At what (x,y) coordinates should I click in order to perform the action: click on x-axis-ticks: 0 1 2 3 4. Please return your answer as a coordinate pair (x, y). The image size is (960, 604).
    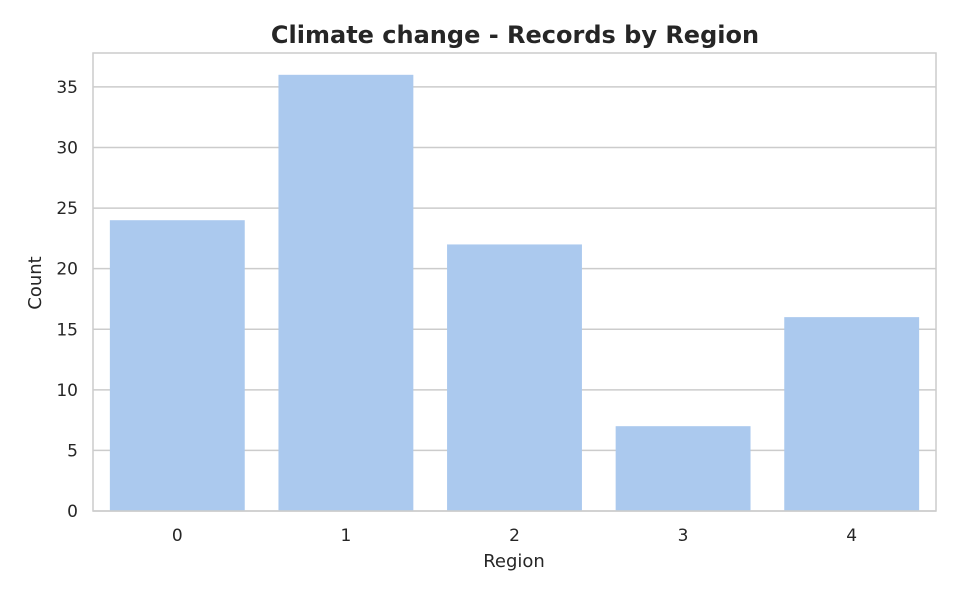
    Looking at the image, I should click on (514, 536).